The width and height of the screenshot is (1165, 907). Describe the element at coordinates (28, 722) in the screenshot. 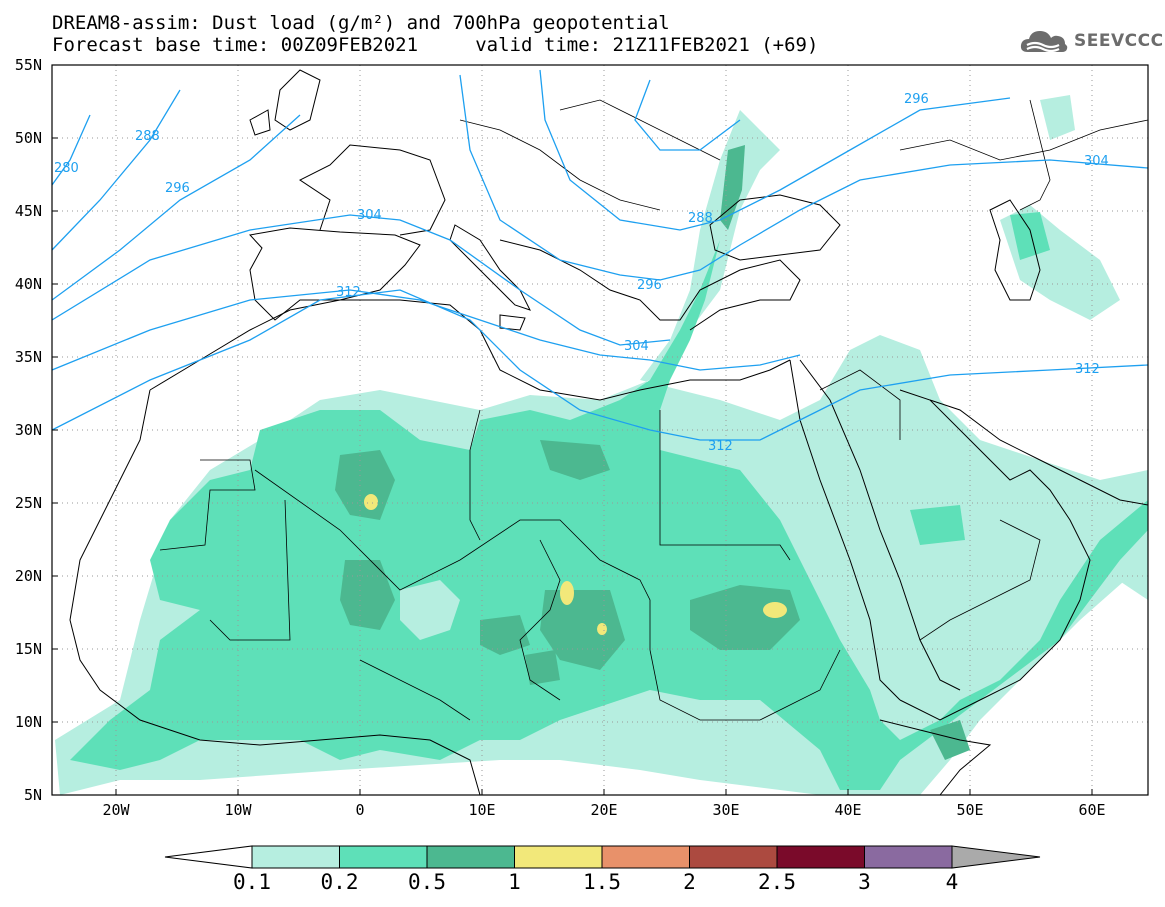

I see `lat-label: 10N` at that location.